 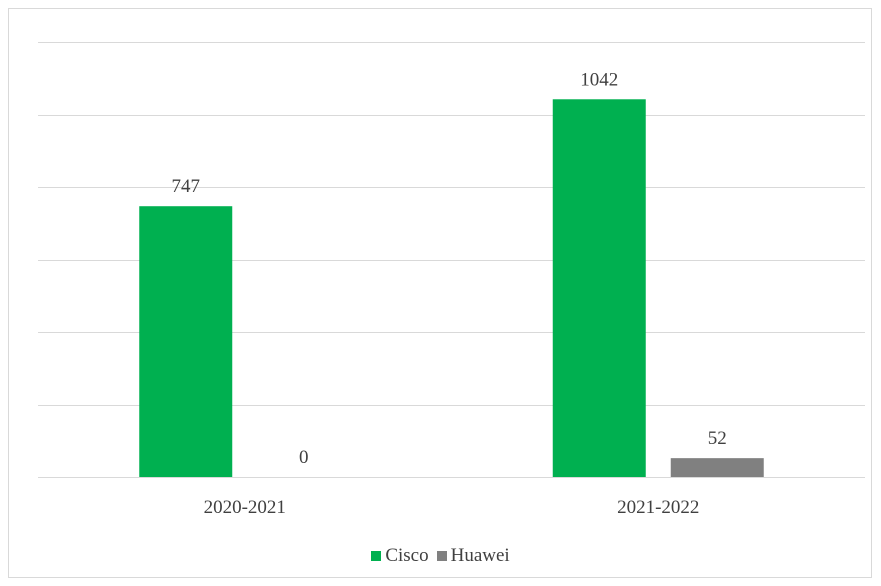 I want to click on legend-item-cisco: Cisco, so click(x=400, y=556).